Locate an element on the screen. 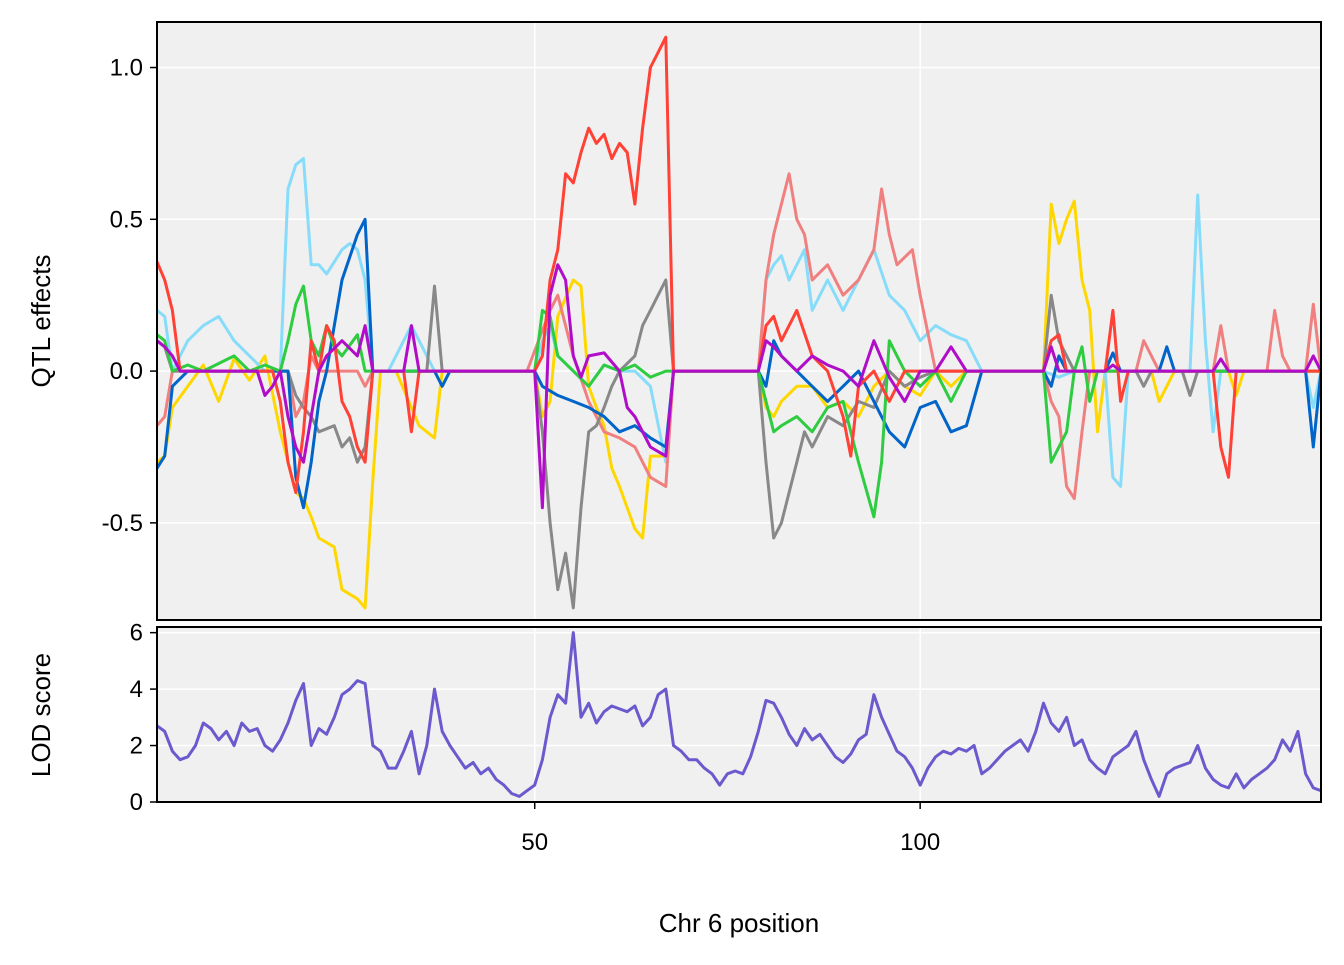  lod-score-y-tick-label: 0 is located at coordinates (136, 802).